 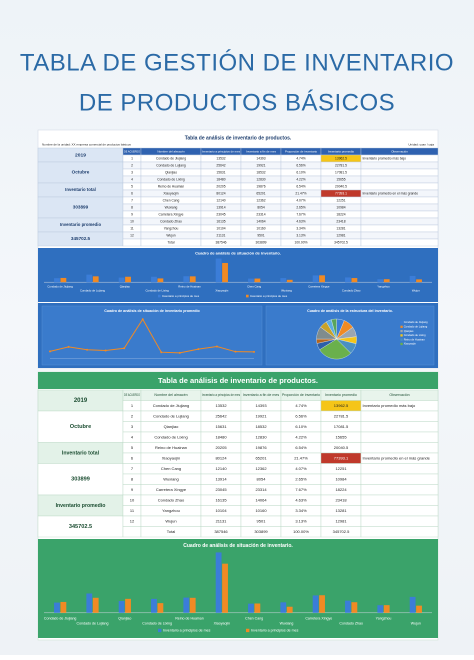 I want to click on cell-text: 6.10%, so click(x=300, y=172).